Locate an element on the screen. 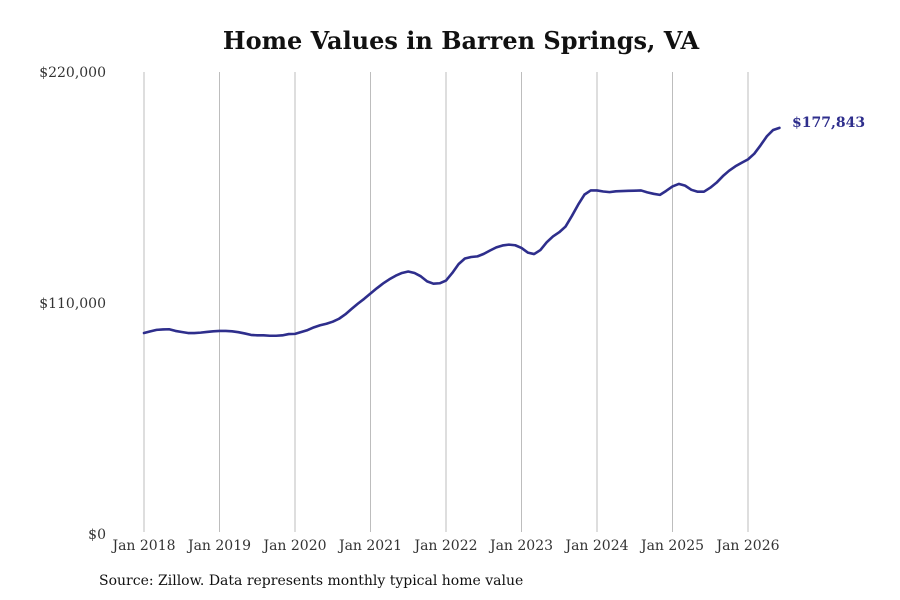  chart-title: Home Values in Barren Springs, VA is located at coordinates (461, 40).